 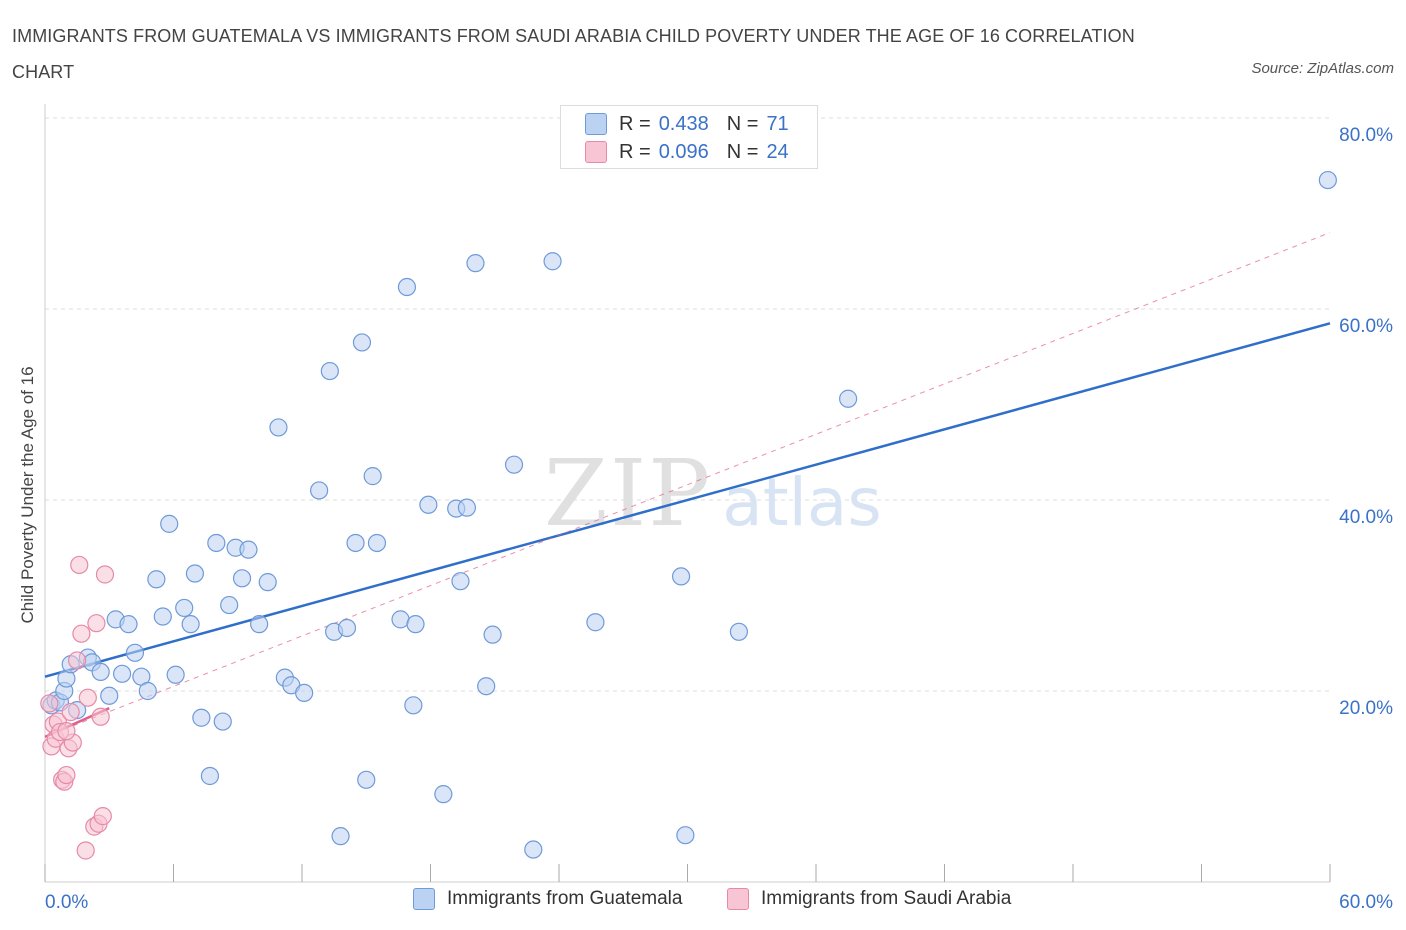 I want to click on legend-item-saudi: Immigrants from Saudi Arabia, so click(x=869, y=899).